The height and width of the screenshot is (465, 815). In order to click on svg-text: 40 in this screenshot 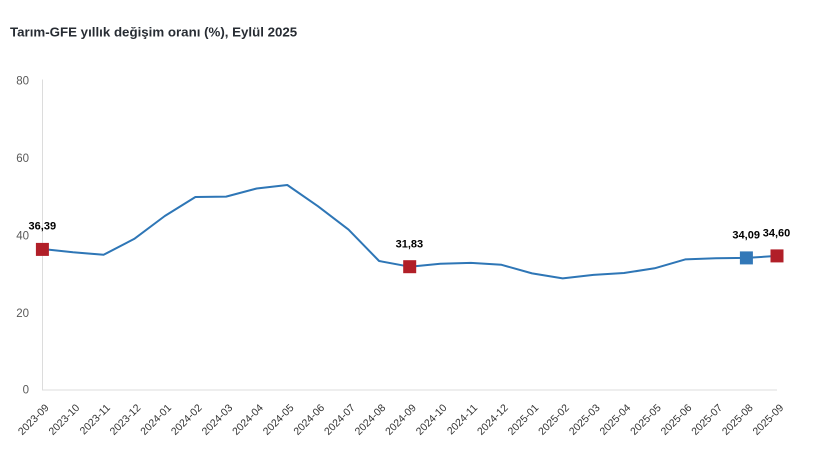, I will do `click(22, 237)`.